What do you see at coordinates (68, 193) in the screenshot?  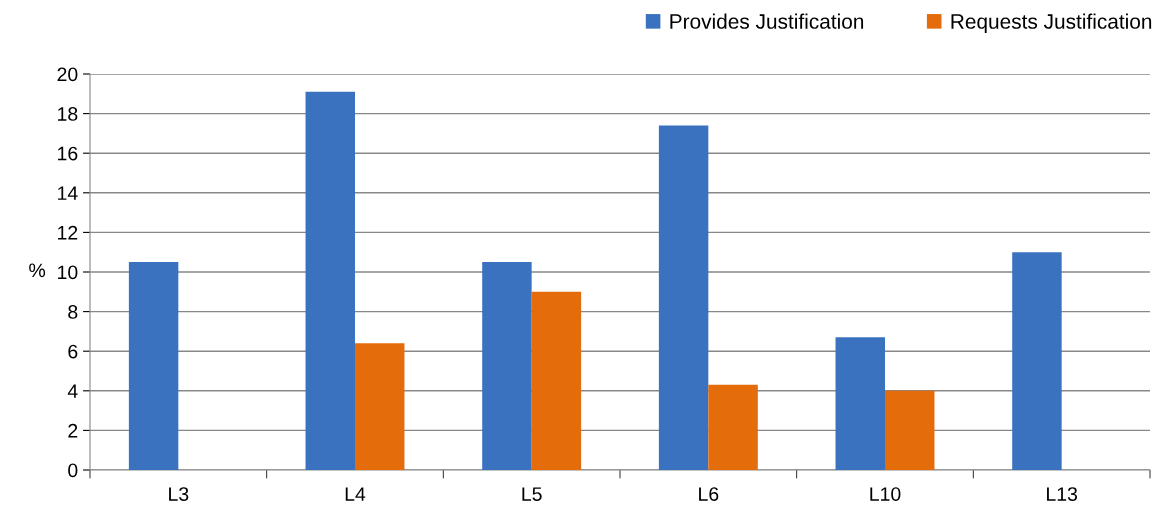 I see `y-tick-label: 14` at bounding box center [68, 193].